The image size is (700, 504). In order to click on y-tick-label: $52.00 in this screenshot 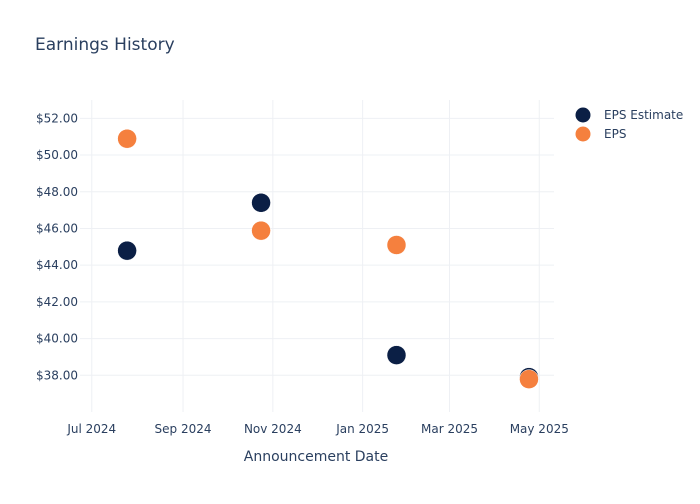, I will do `click(57, 118)`.